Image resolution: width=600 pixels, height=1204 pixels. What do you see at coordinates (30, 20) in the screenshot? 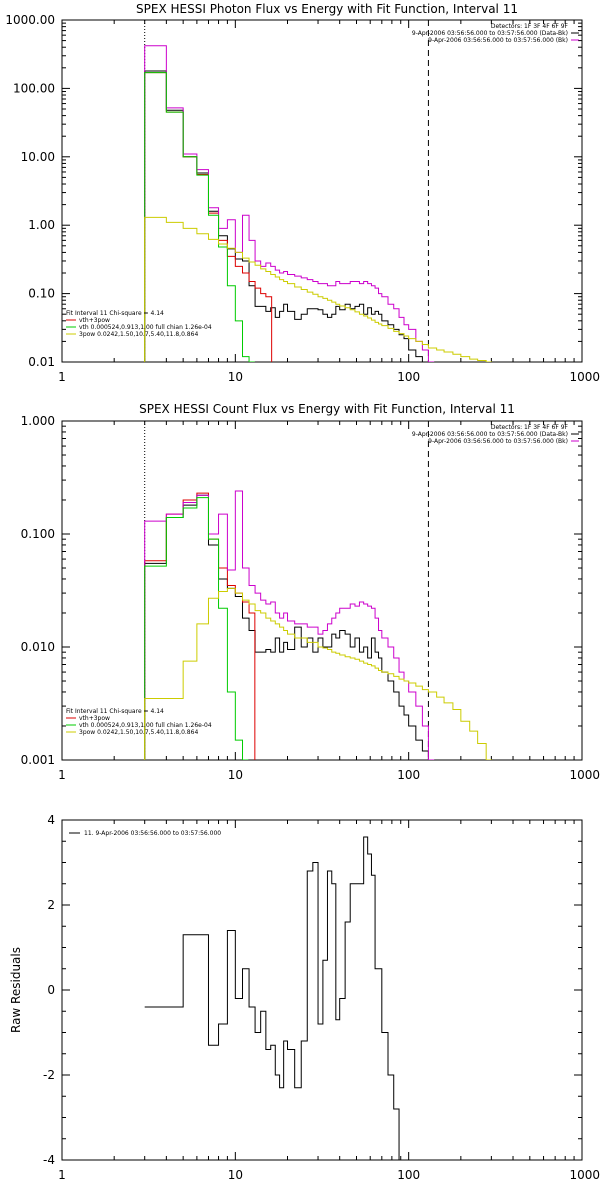
I see `y-tick-label: 1000.00` at bounding box center [30, 20].